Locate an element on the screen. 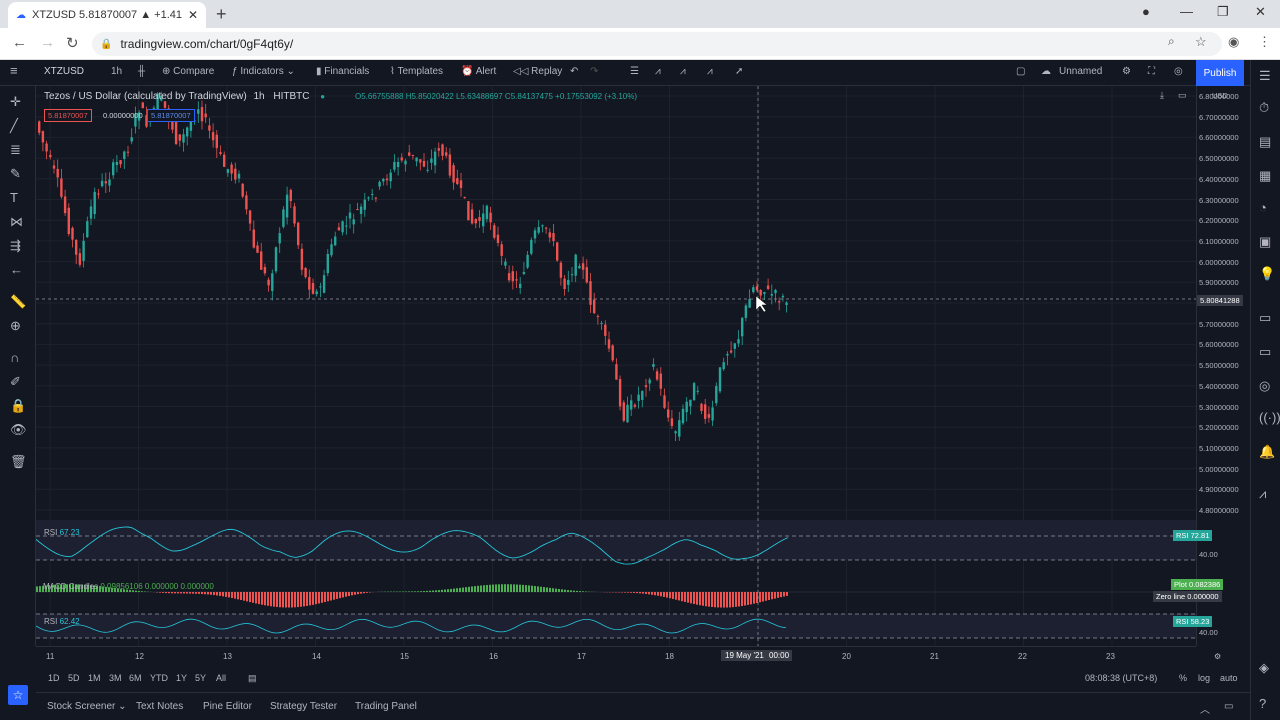 The width and height of the screenshot is (1280, 720). tab-text-notes: Text Notes is located at coordinates (160, 706).